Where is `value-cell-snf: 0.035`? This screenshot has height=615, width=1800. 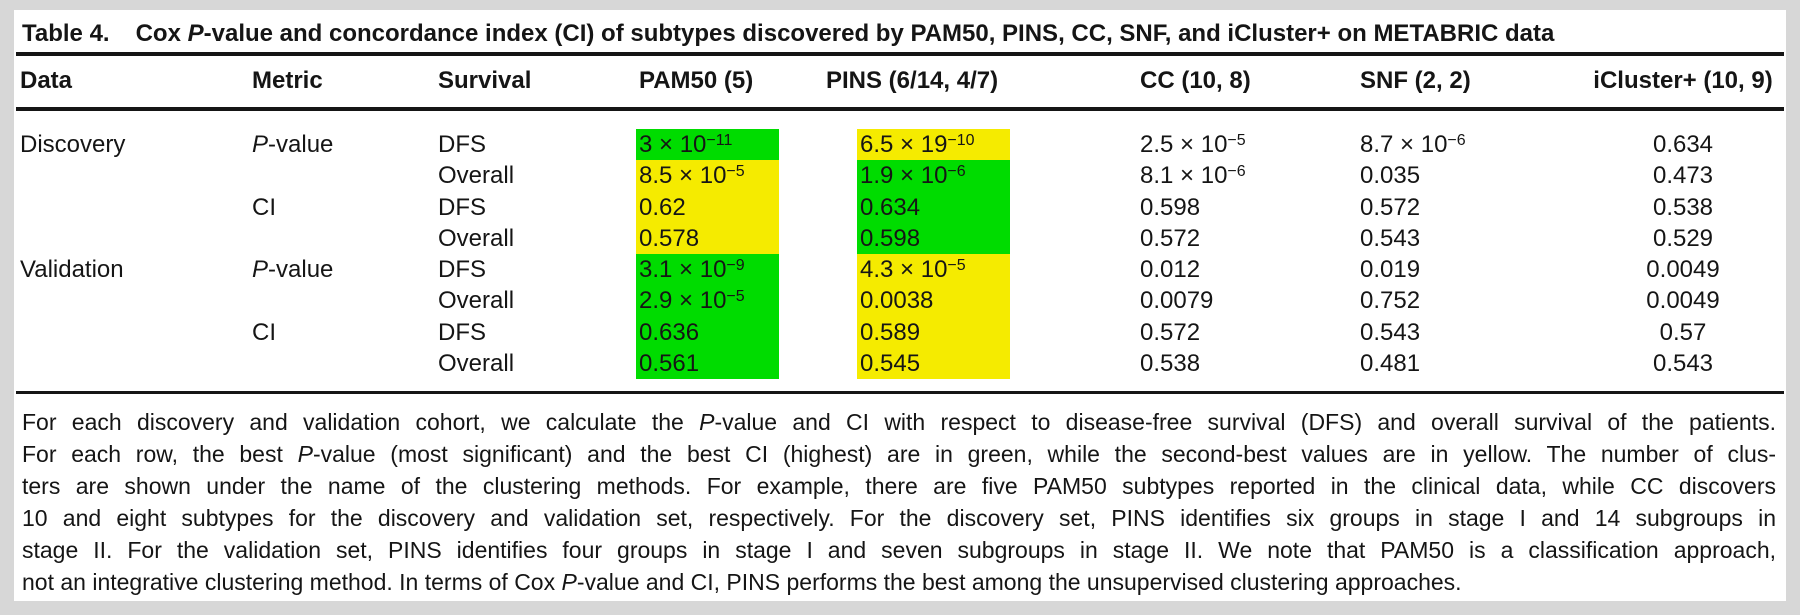
value-cell-snf: 0.035 is located at coordinates (1390, 176).